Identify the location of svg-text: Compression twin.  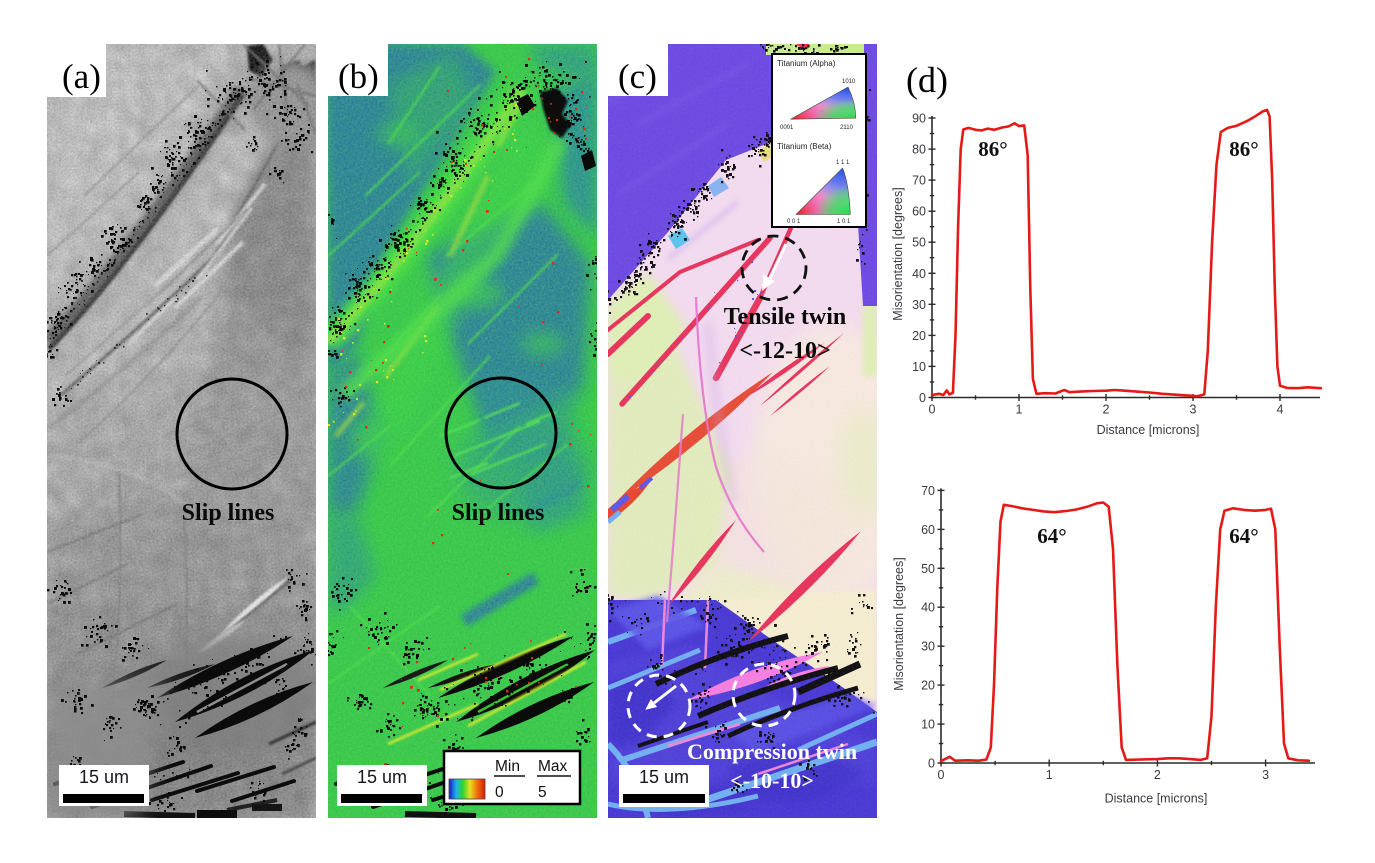
(772, 751).